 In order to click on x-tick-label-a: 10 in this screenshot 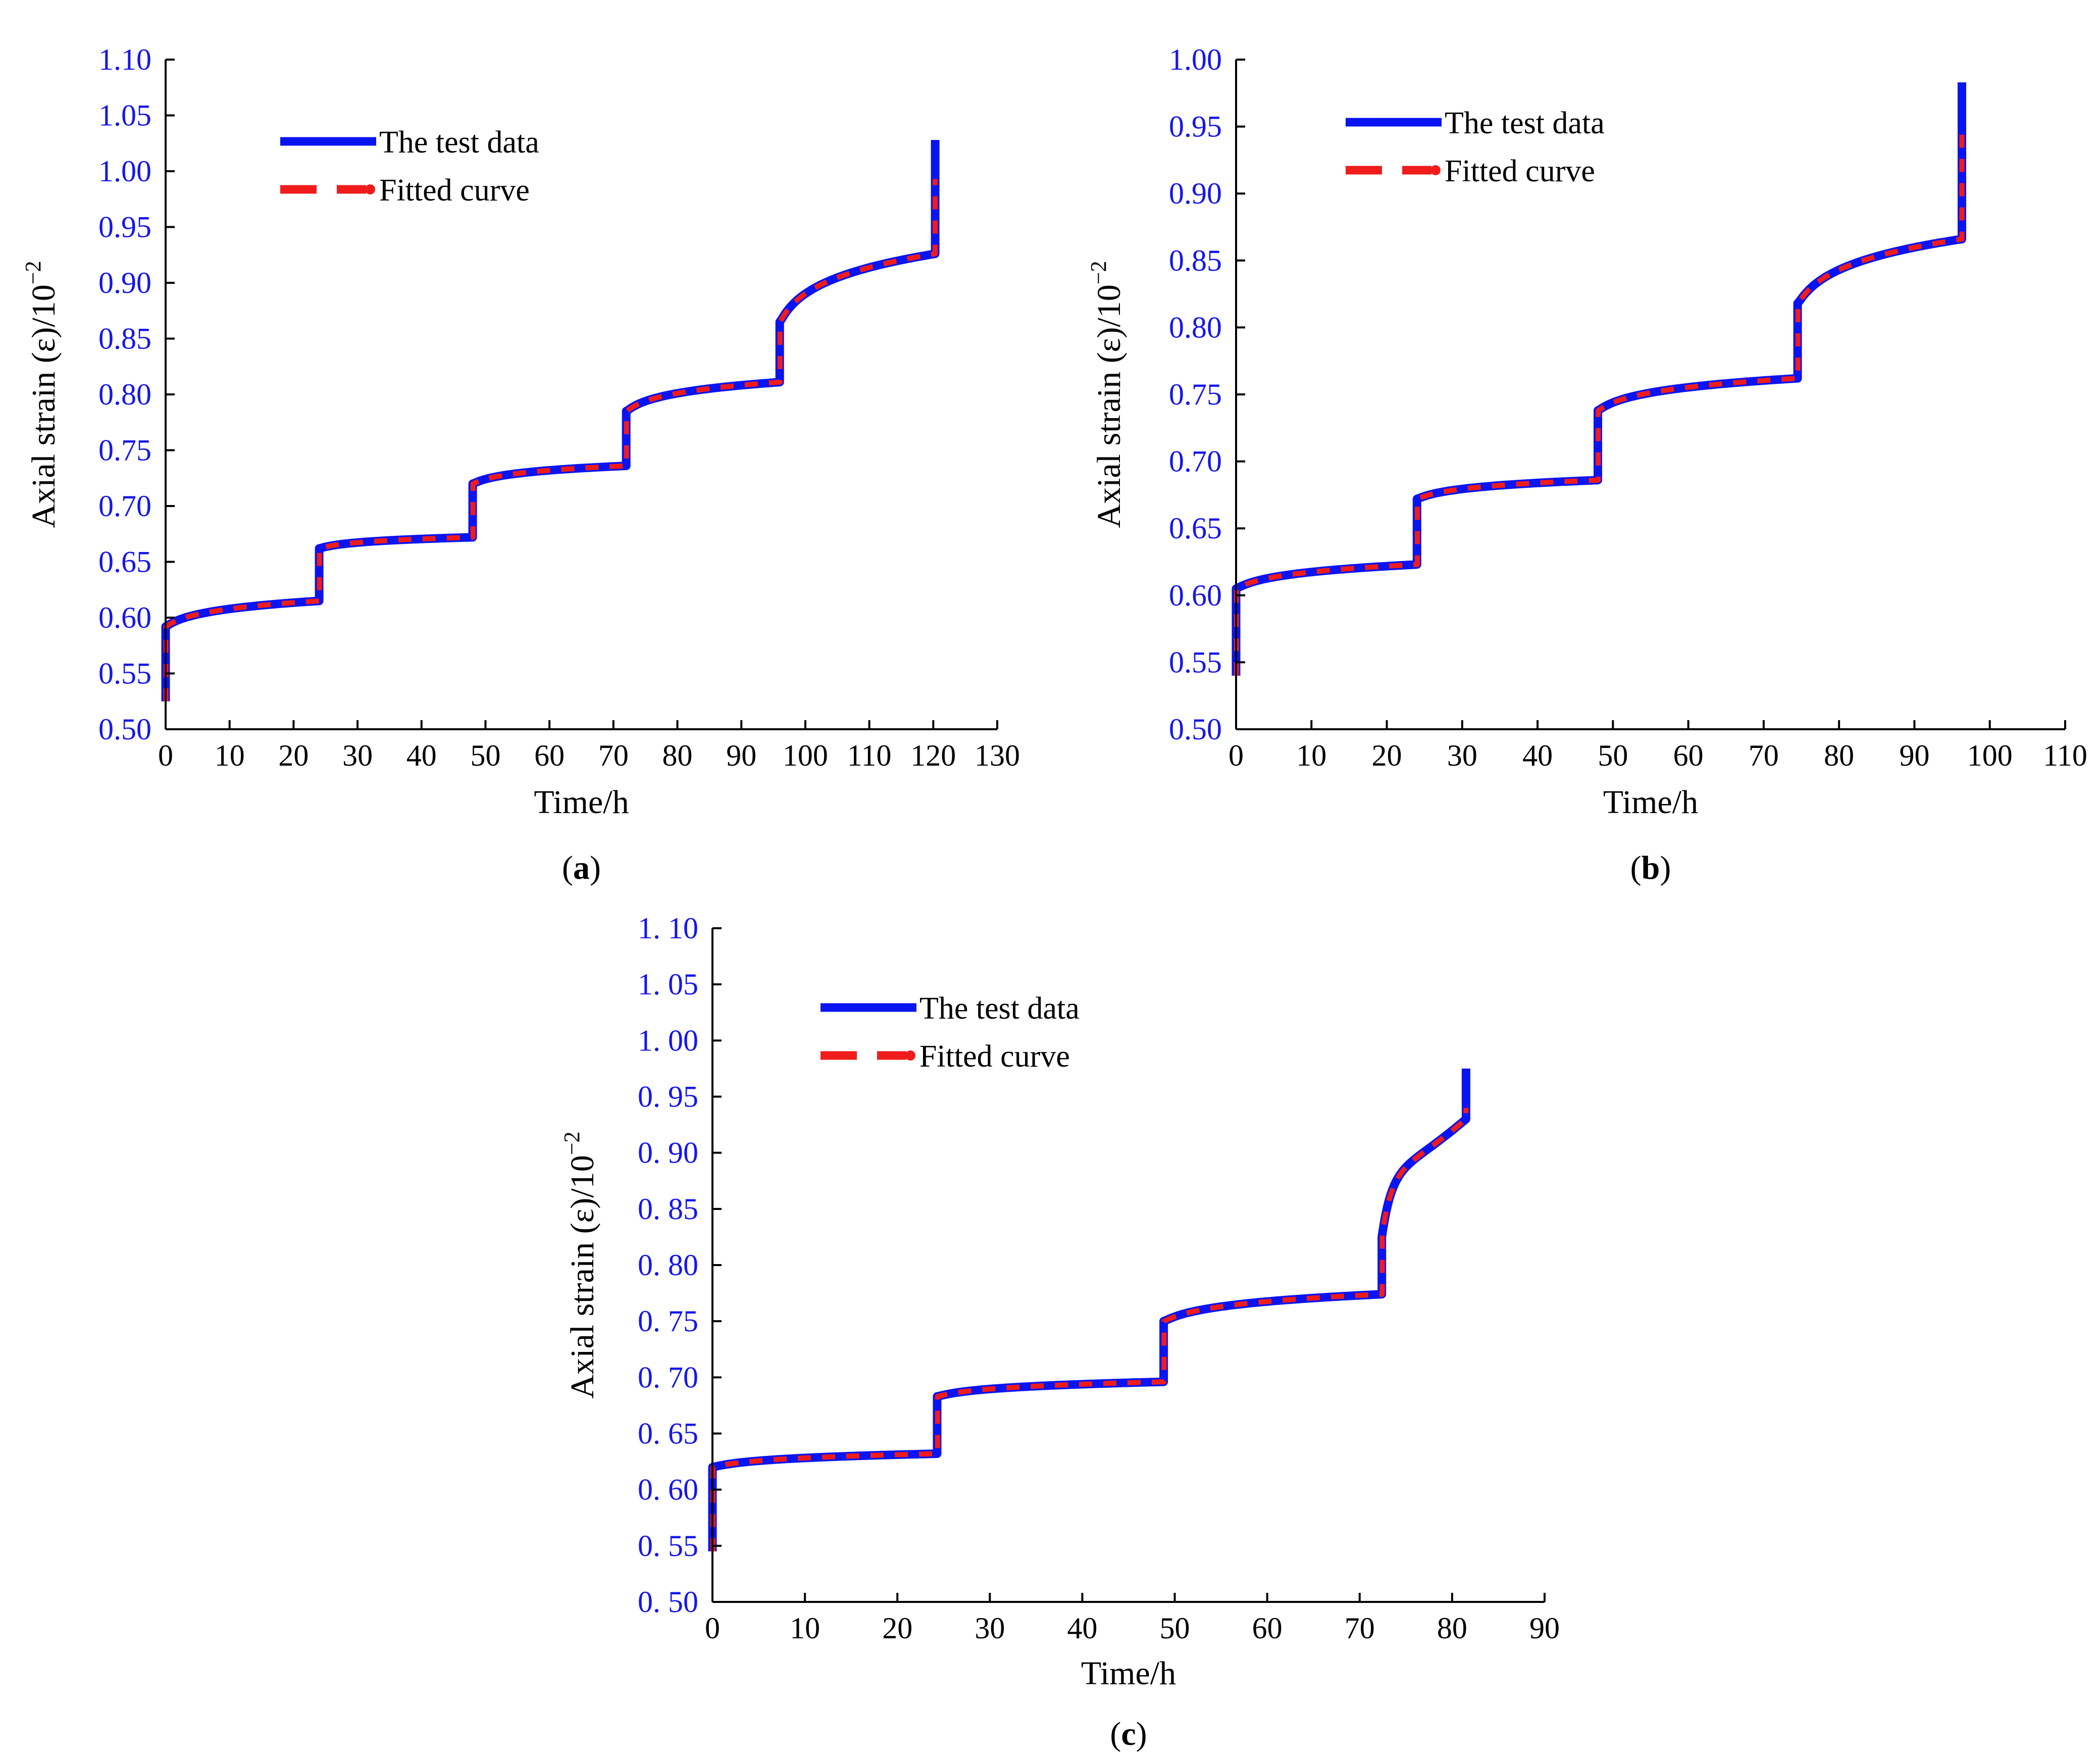, I will do `click(230, 755)`.